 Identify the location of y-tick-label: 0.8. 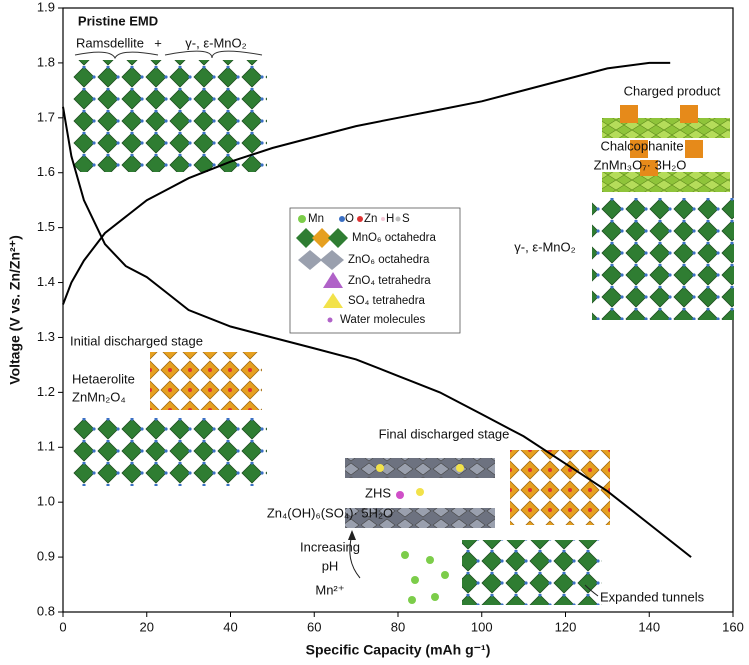
(46, 610).